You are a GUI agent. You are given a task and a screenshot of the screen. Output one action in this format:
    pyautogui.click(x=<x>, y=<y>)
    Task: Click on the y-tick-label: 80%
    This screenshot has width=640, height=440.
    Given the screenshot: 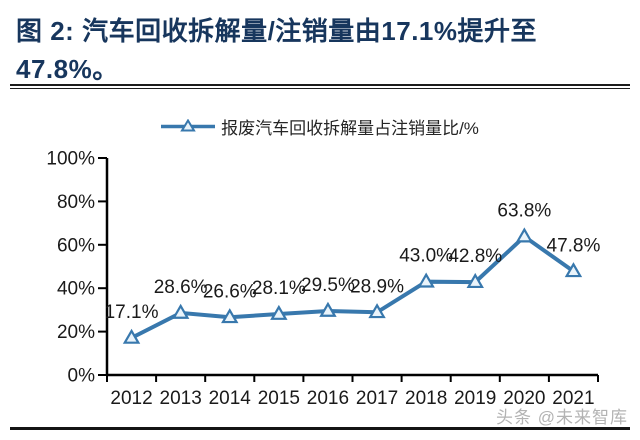 What is the action you would take?
    pyautogui.click(x=76, y=202)
    